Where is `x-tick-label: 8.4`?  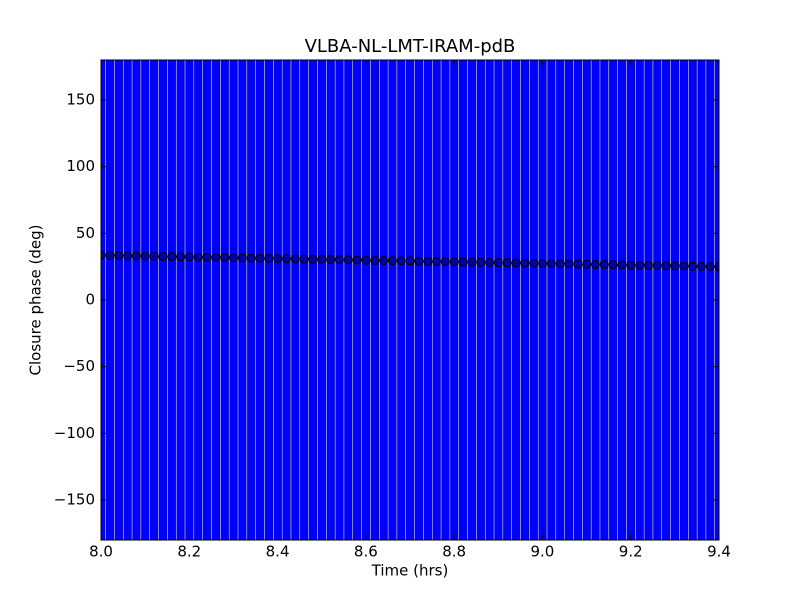
x-tick-label: 8.4 is located at coordinates (278, 552).